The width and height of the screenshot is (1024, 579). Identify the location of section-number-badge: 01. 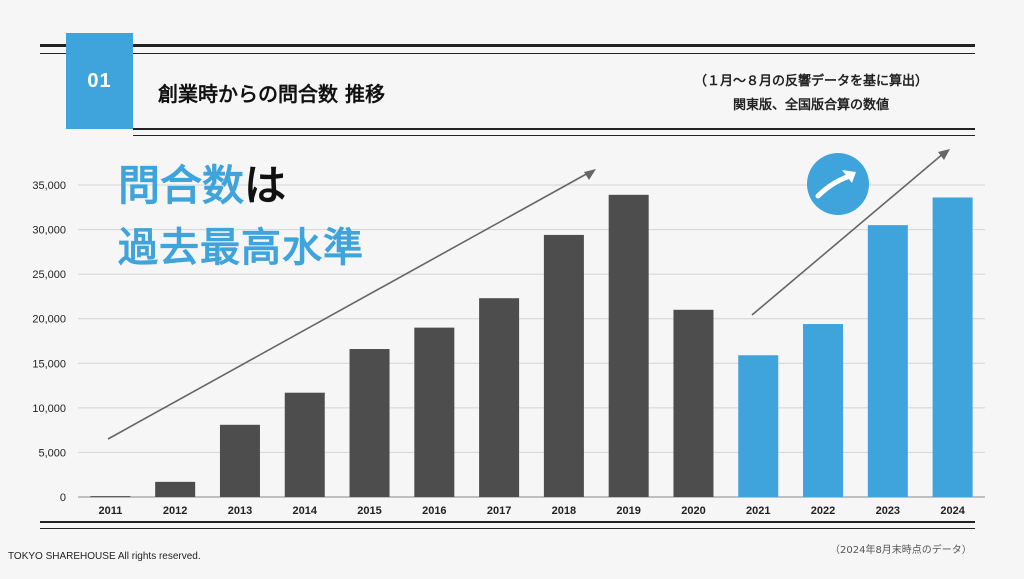
(99, 81).